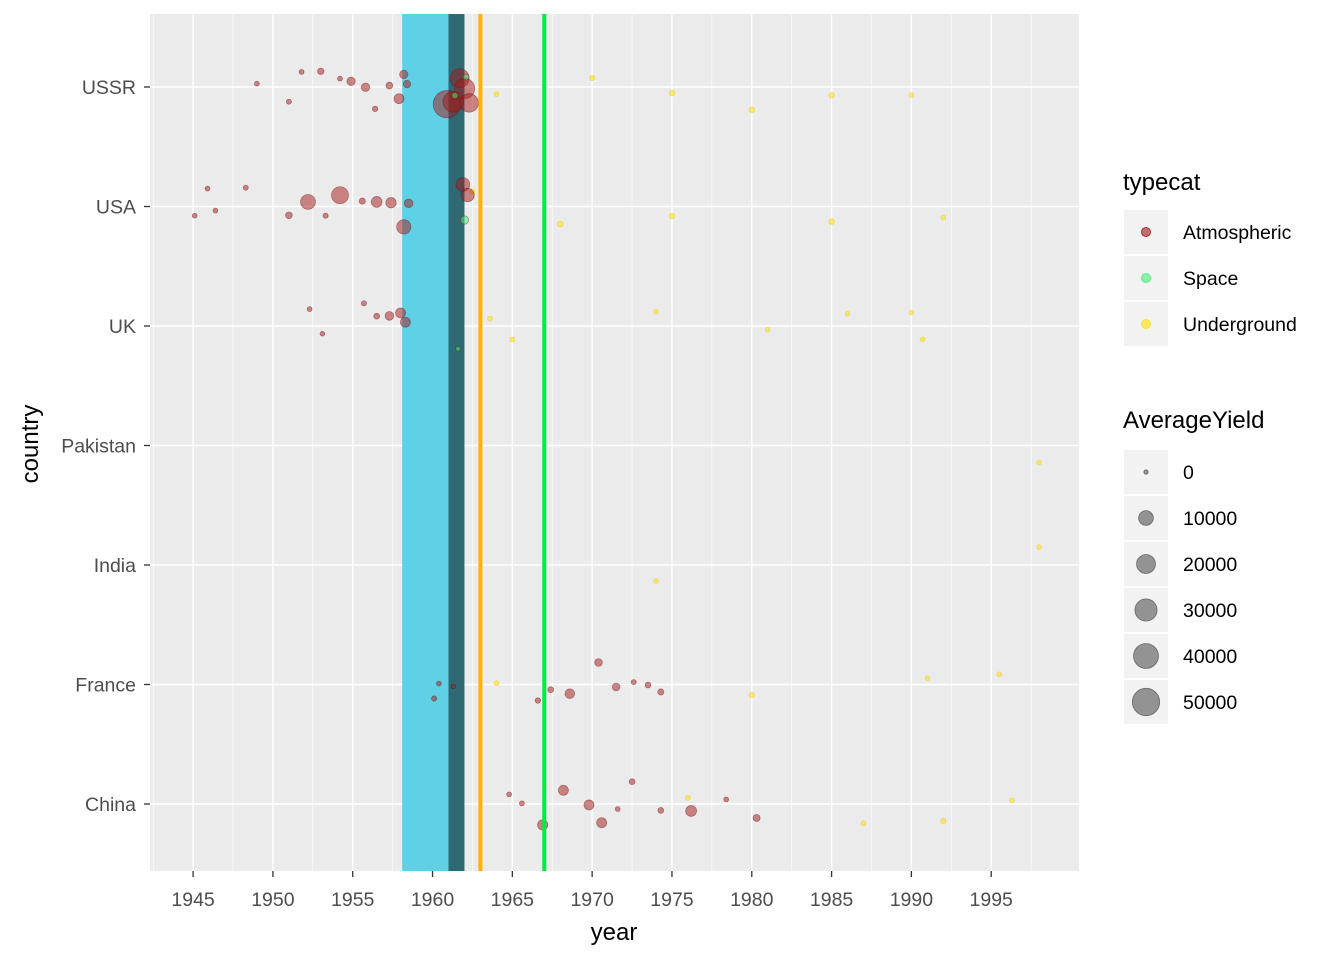 This screenshot has height=960, width=1344. Describe the element at coordinates (273, 900) in the screenshot. I see `x-tick-label: 1950` at that location.